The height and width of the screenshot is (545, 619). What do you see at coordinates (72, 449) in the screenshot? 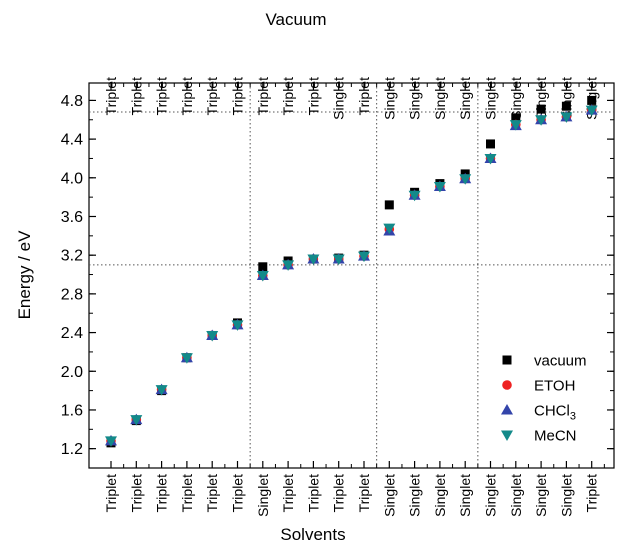
I see `y-tick-label: 1.2` at bounding box center [72, 449].